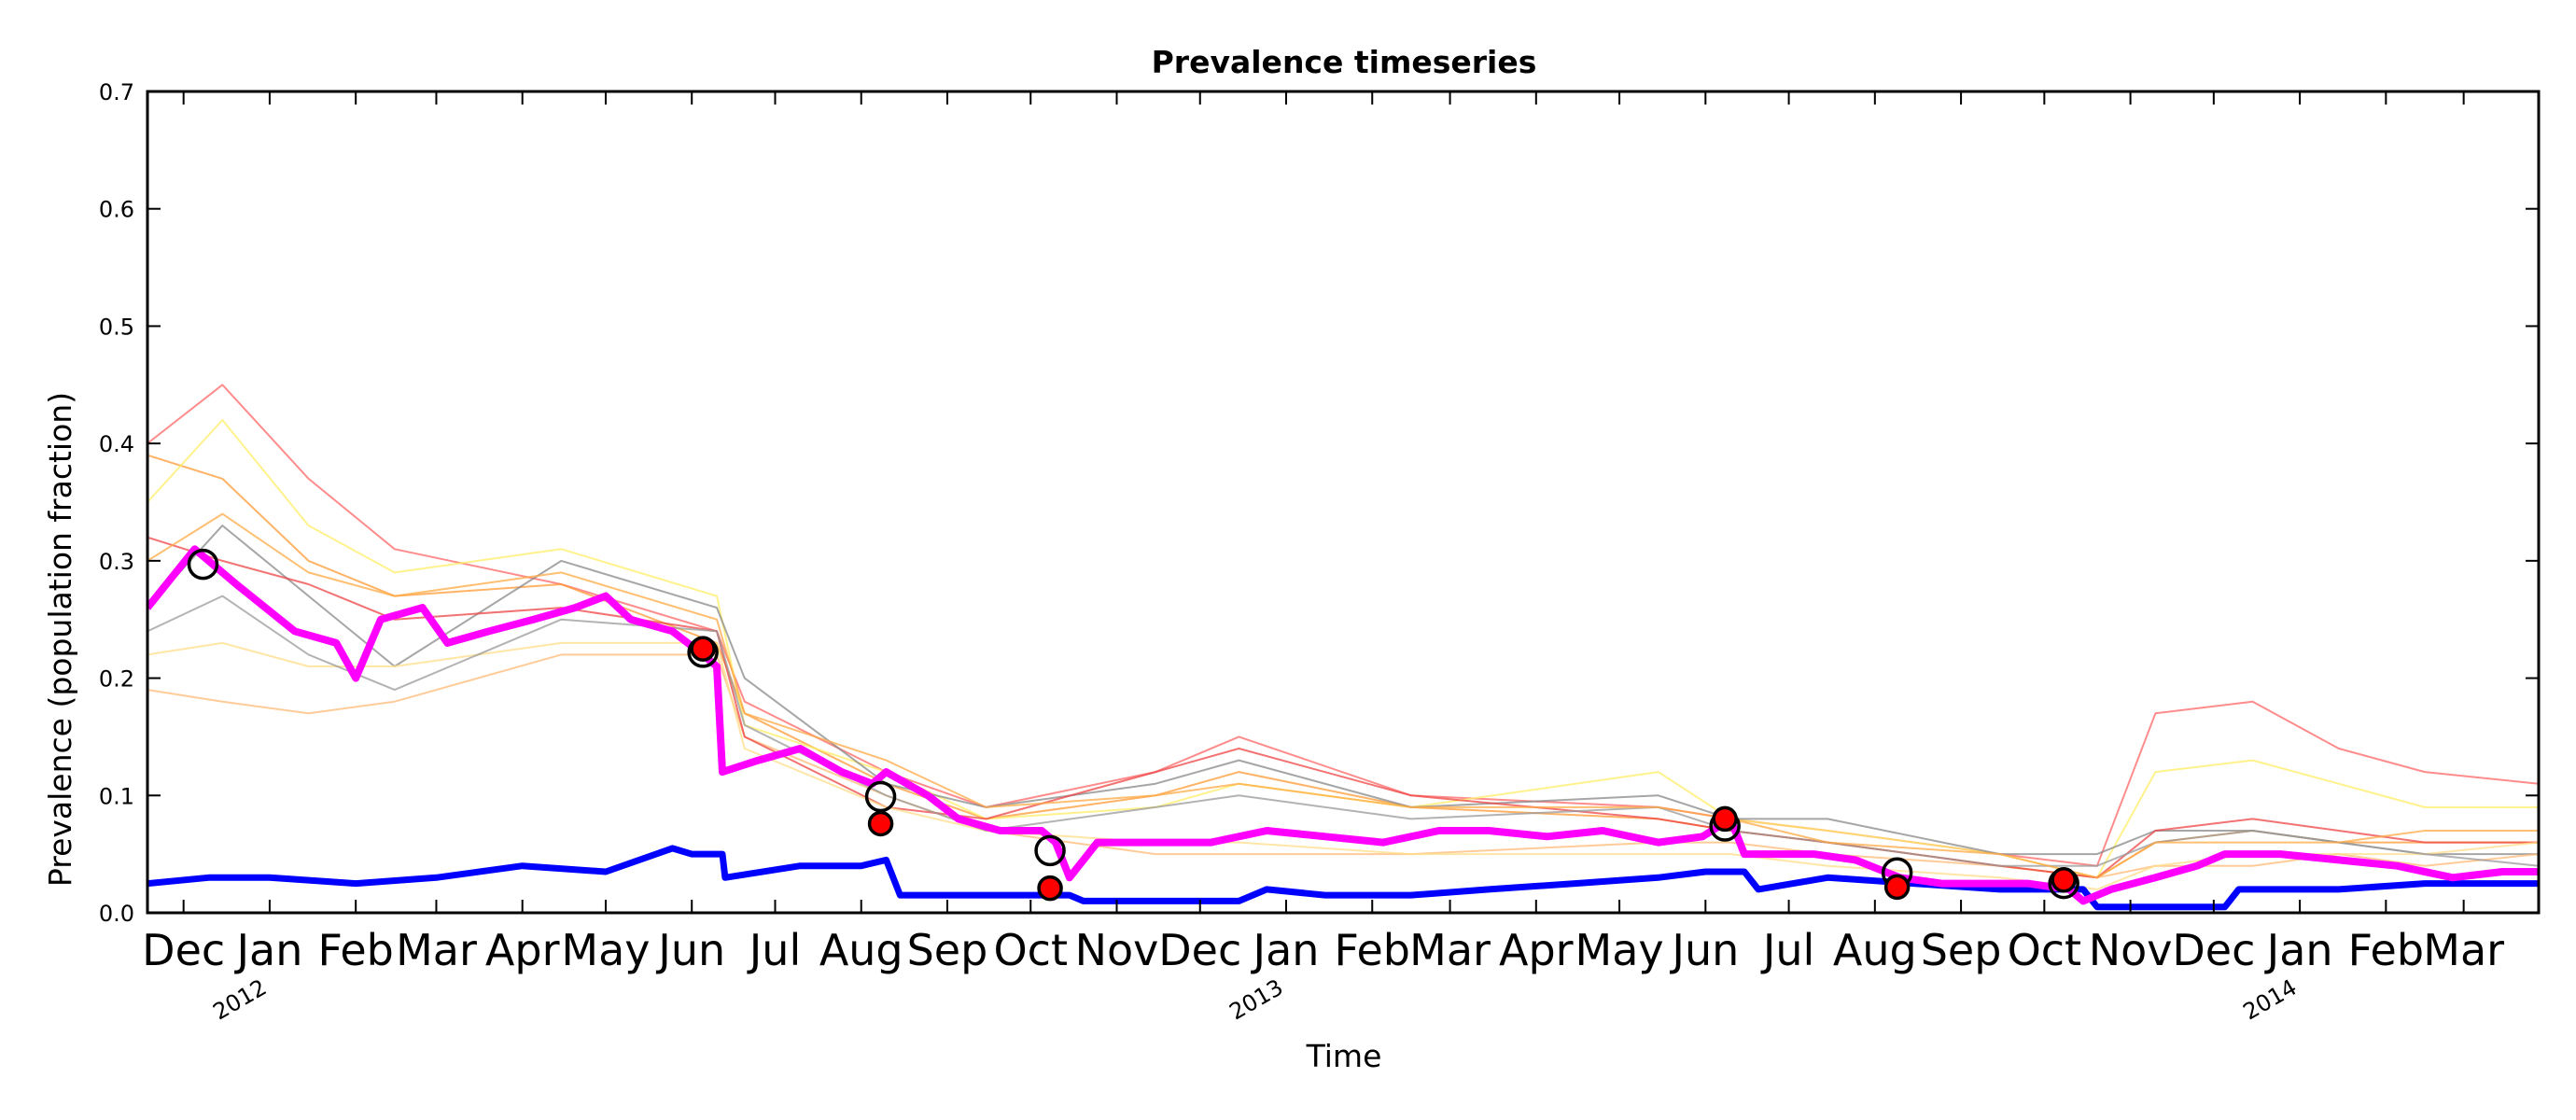 The width and height of the screenshot is (2576, 1120). Describe the element at coordinates (116, 914) in the screenshot. I see `y-tick-label: 0.0` at that location.